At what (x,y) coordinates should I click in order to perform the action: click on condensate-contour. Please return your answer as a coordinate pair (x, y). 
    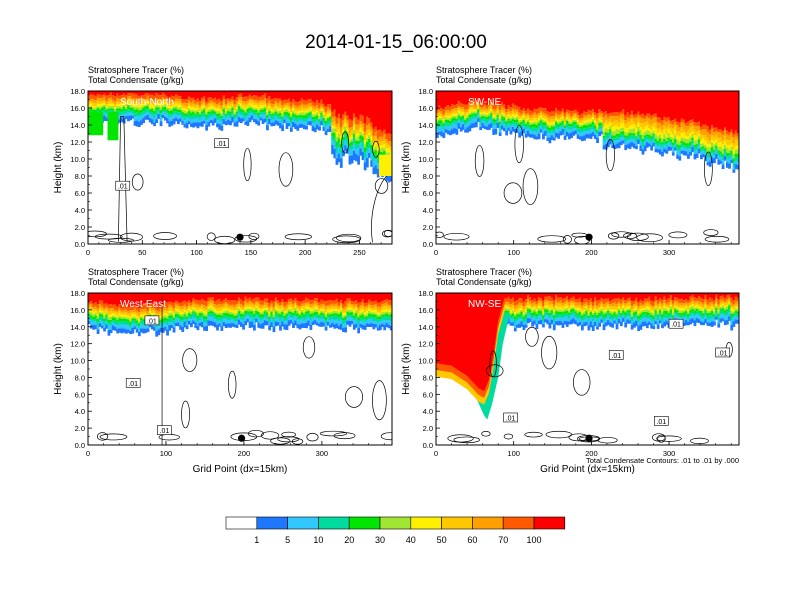
    Looking at the image, I should click on (246, 239).